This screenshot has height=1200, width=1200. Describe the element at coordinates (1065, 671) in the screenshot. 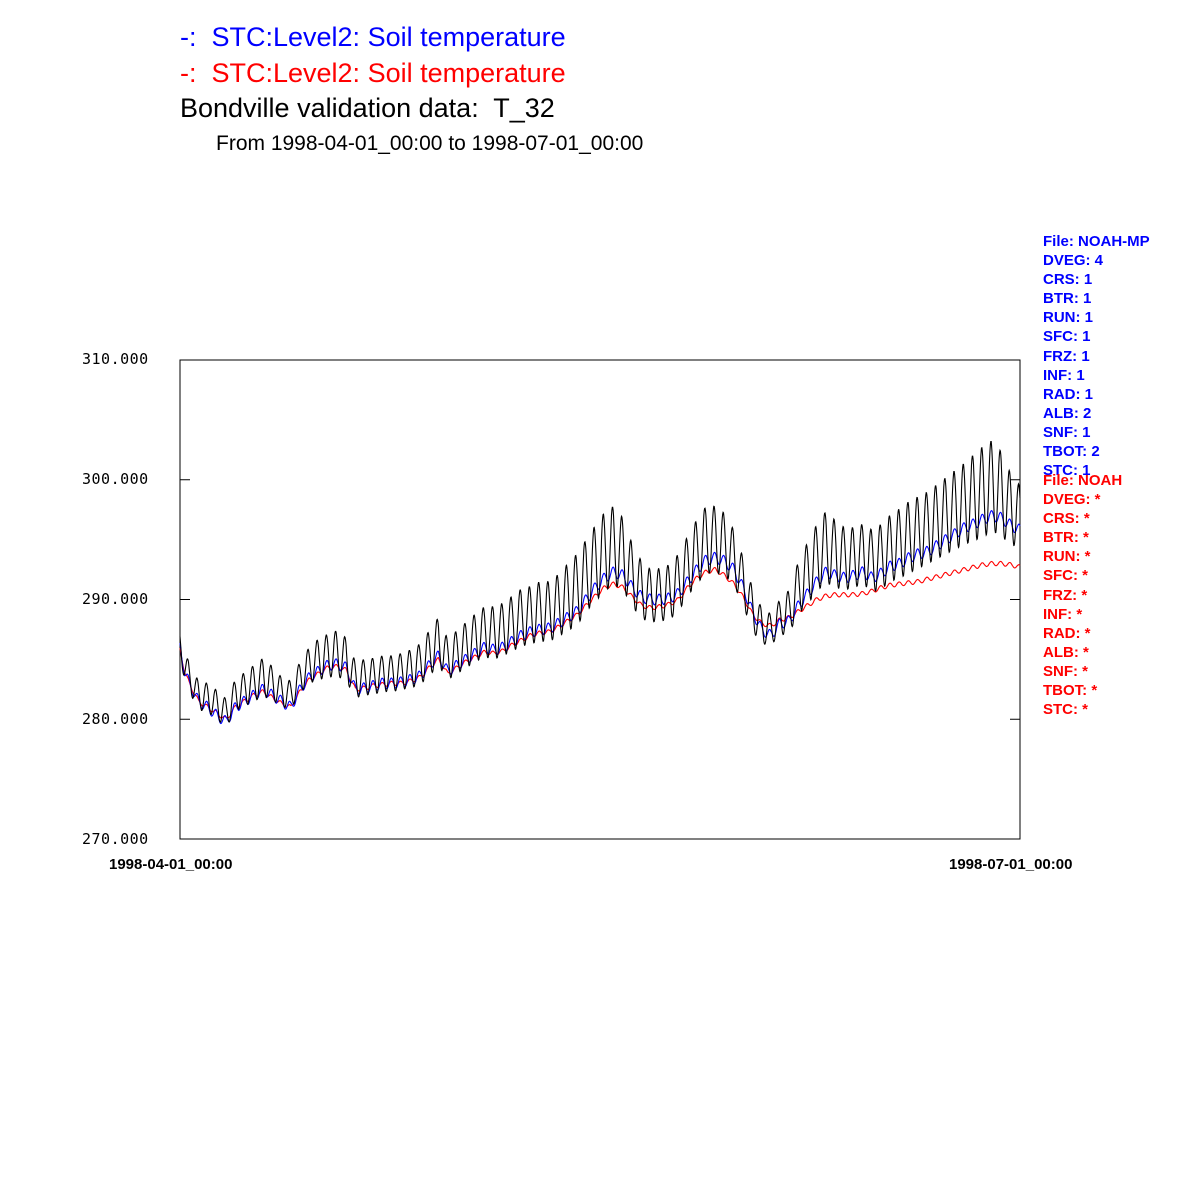

I see `metadata-line: SNF: *` at that location.